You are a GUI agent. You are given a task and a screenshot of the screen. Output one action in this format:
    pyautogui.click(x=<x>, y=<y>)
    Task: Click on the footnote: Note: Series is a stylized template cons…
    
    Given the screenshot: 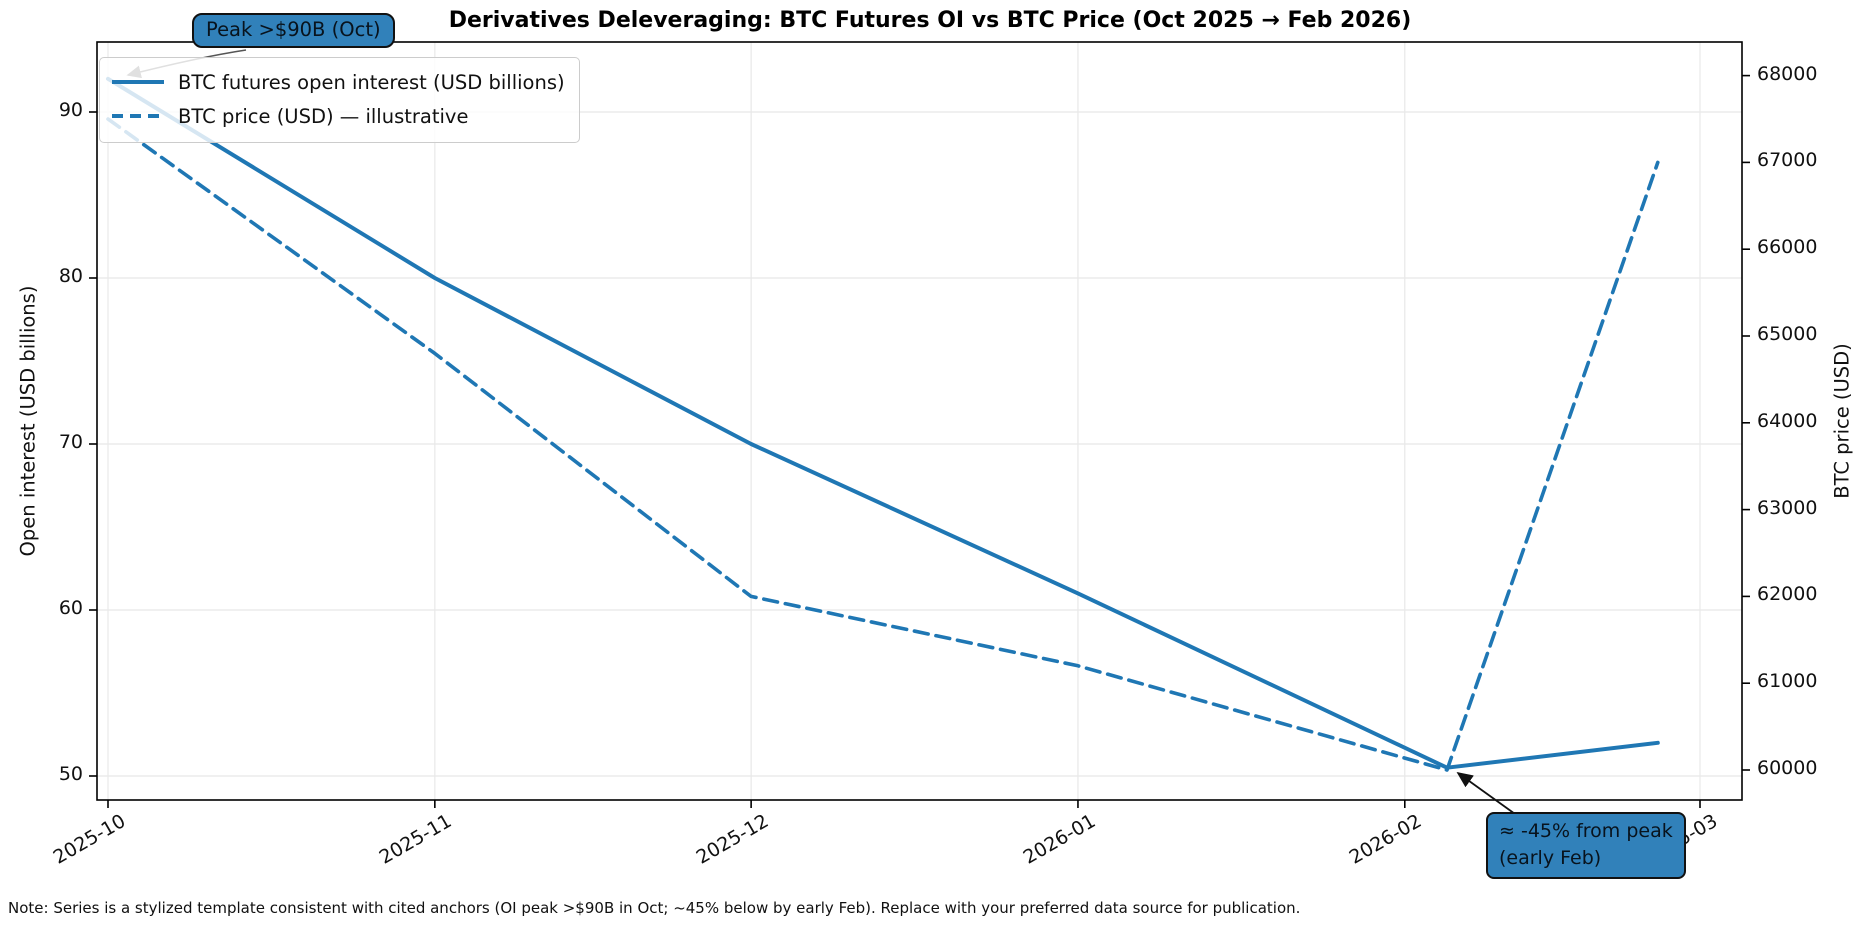 What is the action you would take?
    pyautogui.click(x=654, y=908)
    